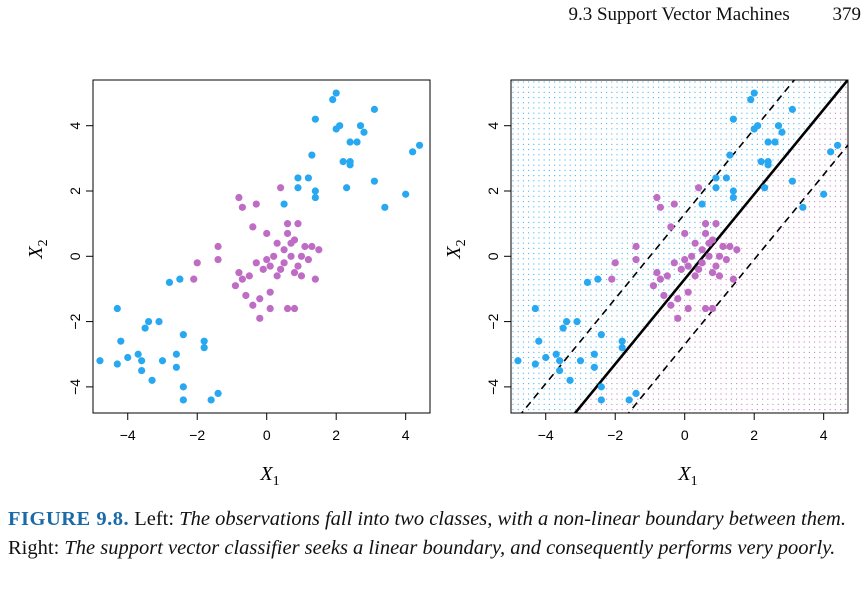 This screenshot has height=597, width=867. I want to click on right-ytick-label: −2, so click(493, 321).